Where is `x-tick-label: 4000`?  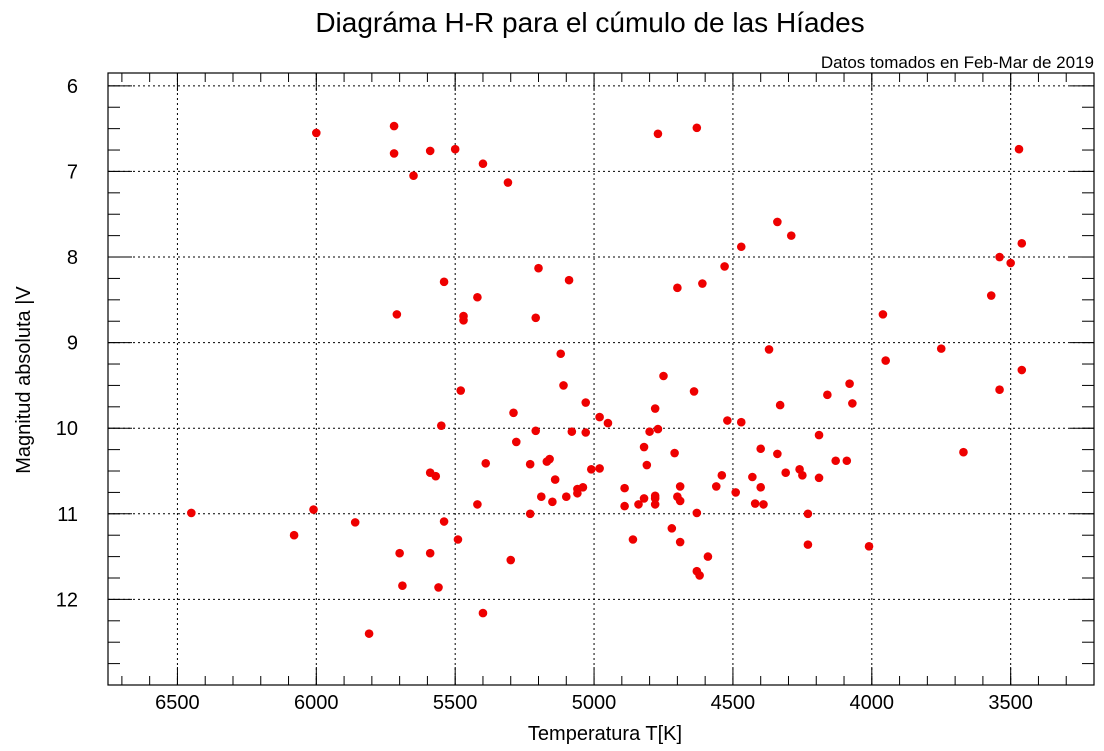
x-tick-label: 4000 is located at coordinates (872, 703).